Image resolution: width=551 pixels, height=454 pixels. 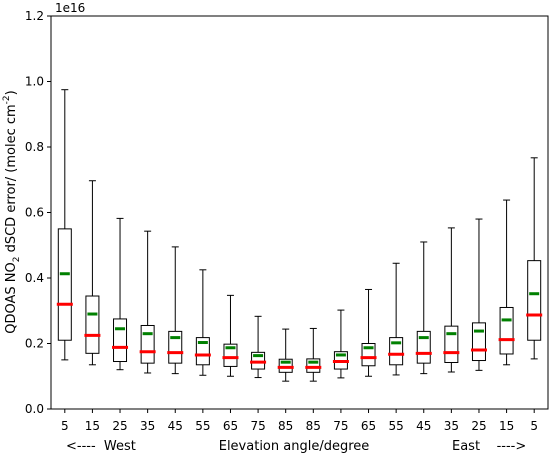 I want to click on y-axis-label: QDOAS NO2 dSCD error/ (molec cm-2), so click(x=12, y=212).